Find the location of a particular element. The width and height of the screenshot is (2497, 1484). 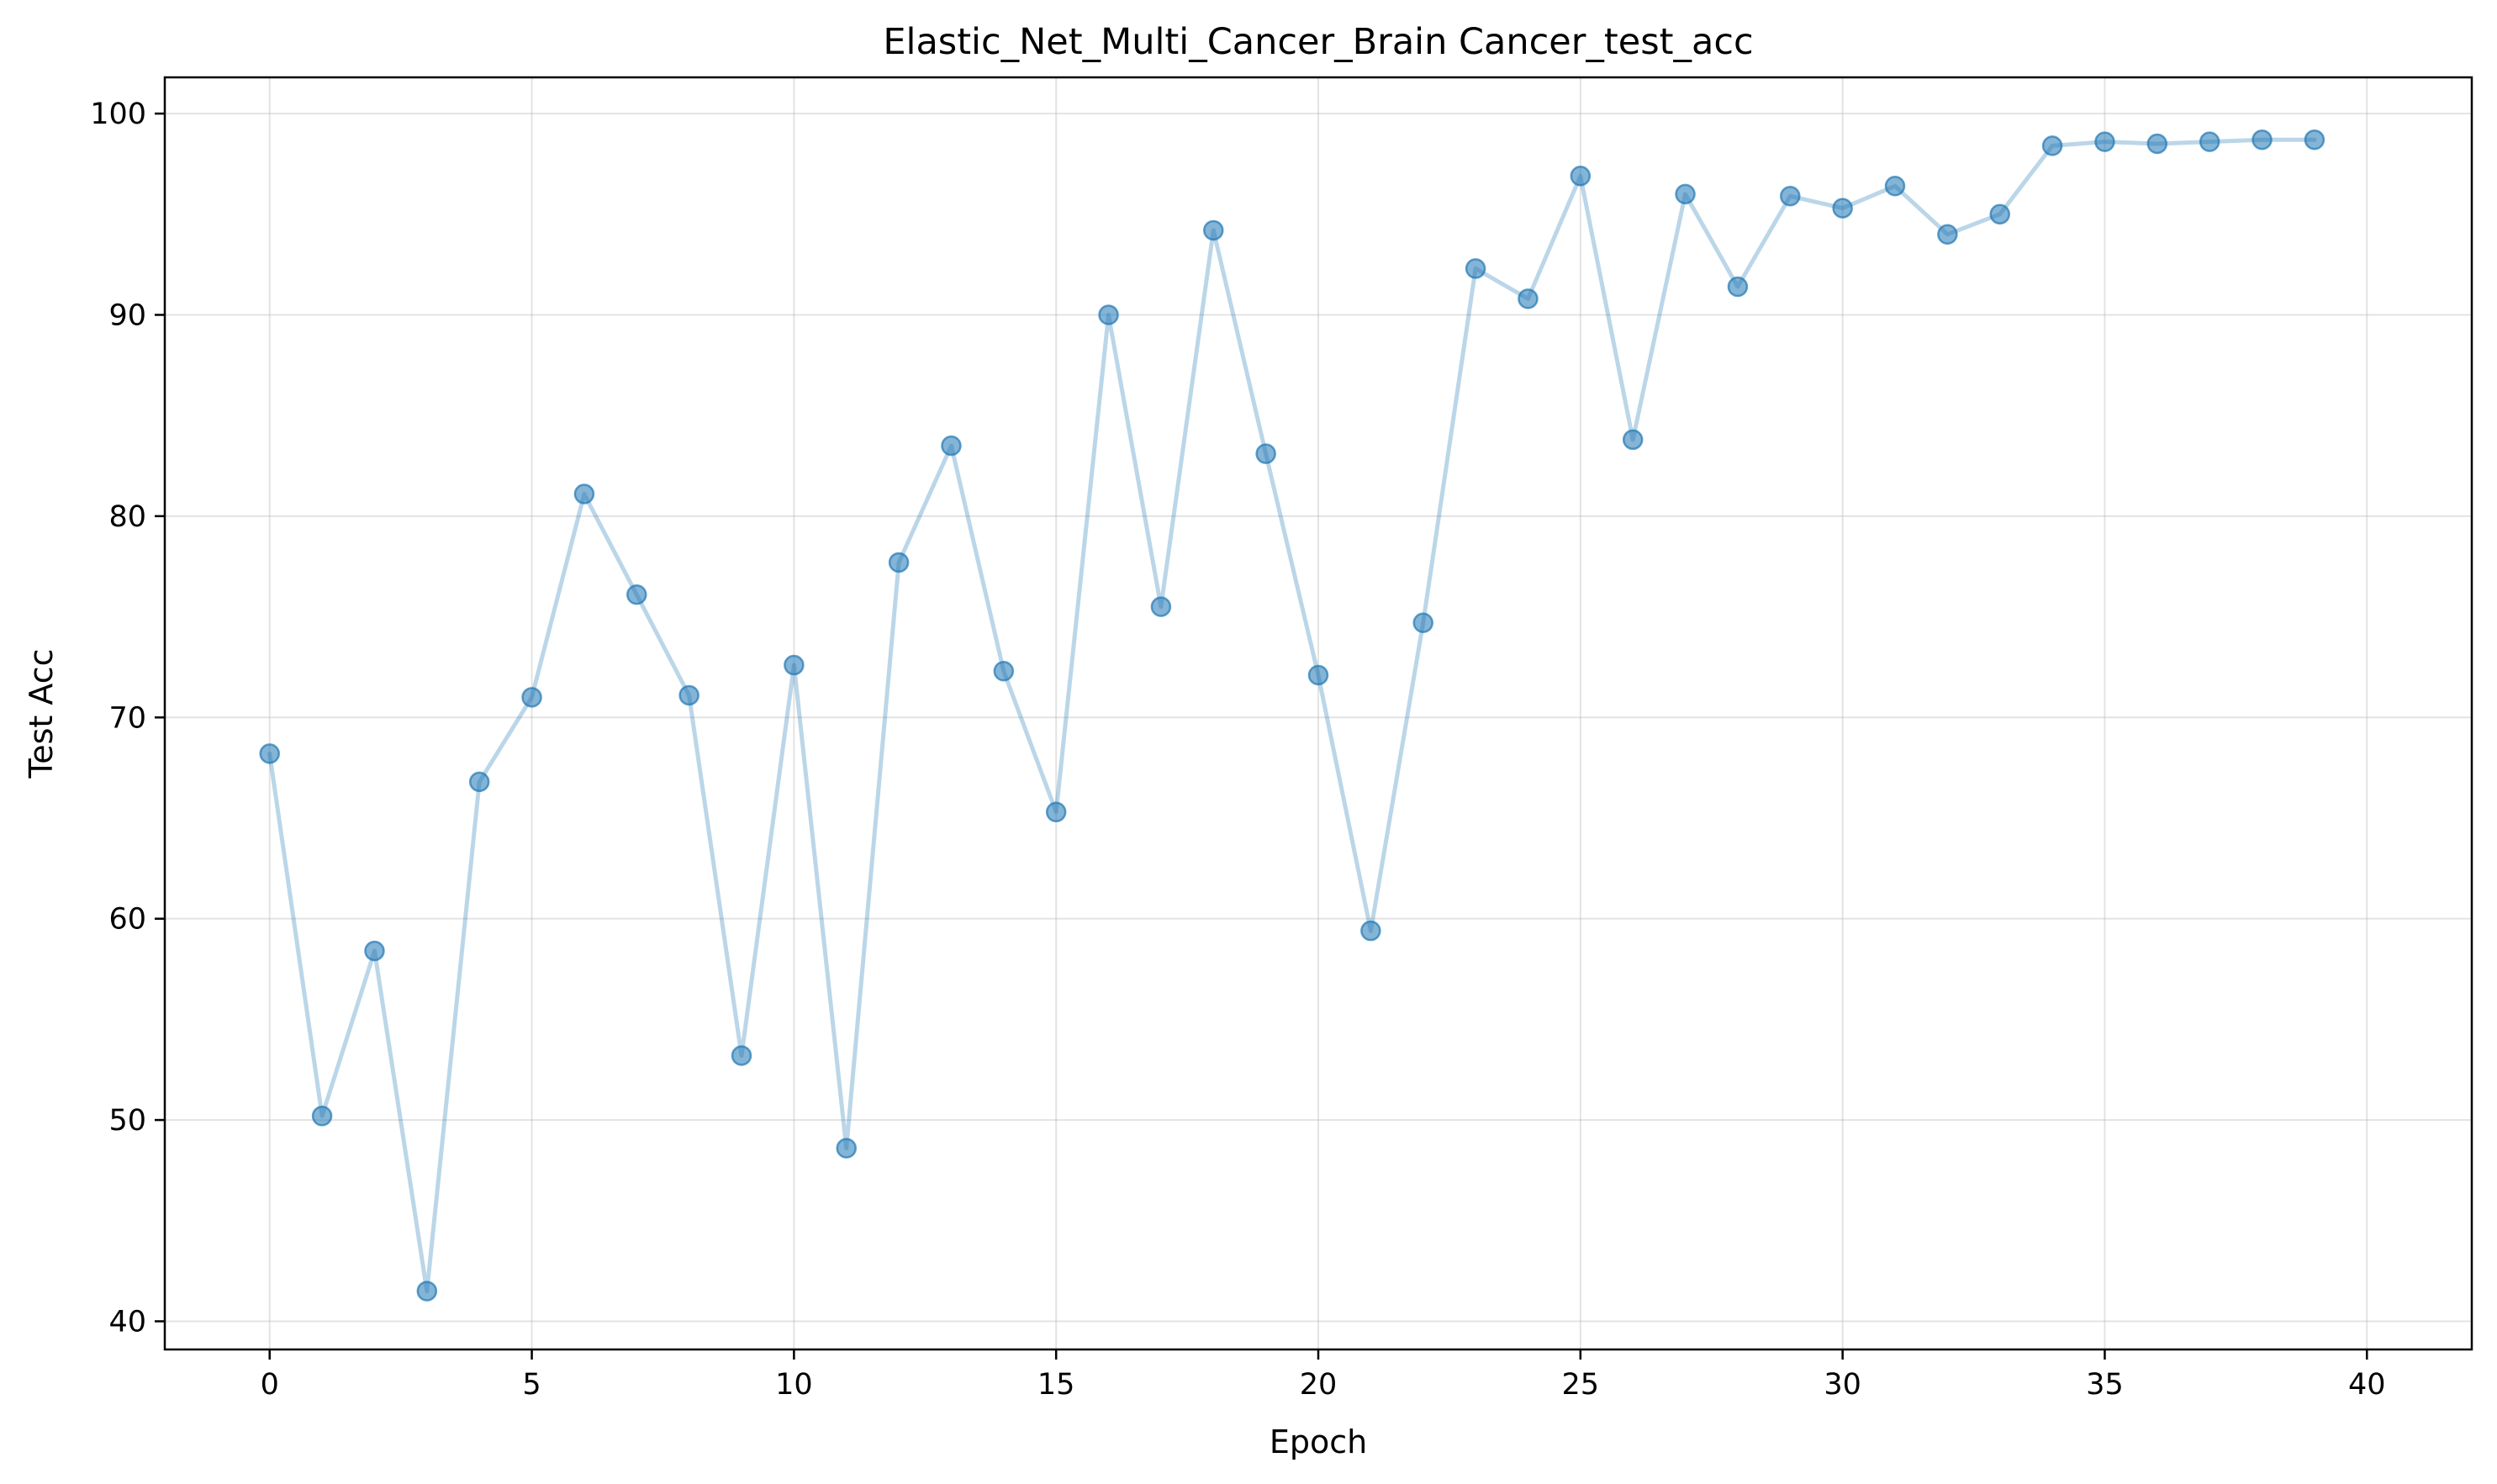

x-tick-label: 5 is located at coordinates (531, 1385).